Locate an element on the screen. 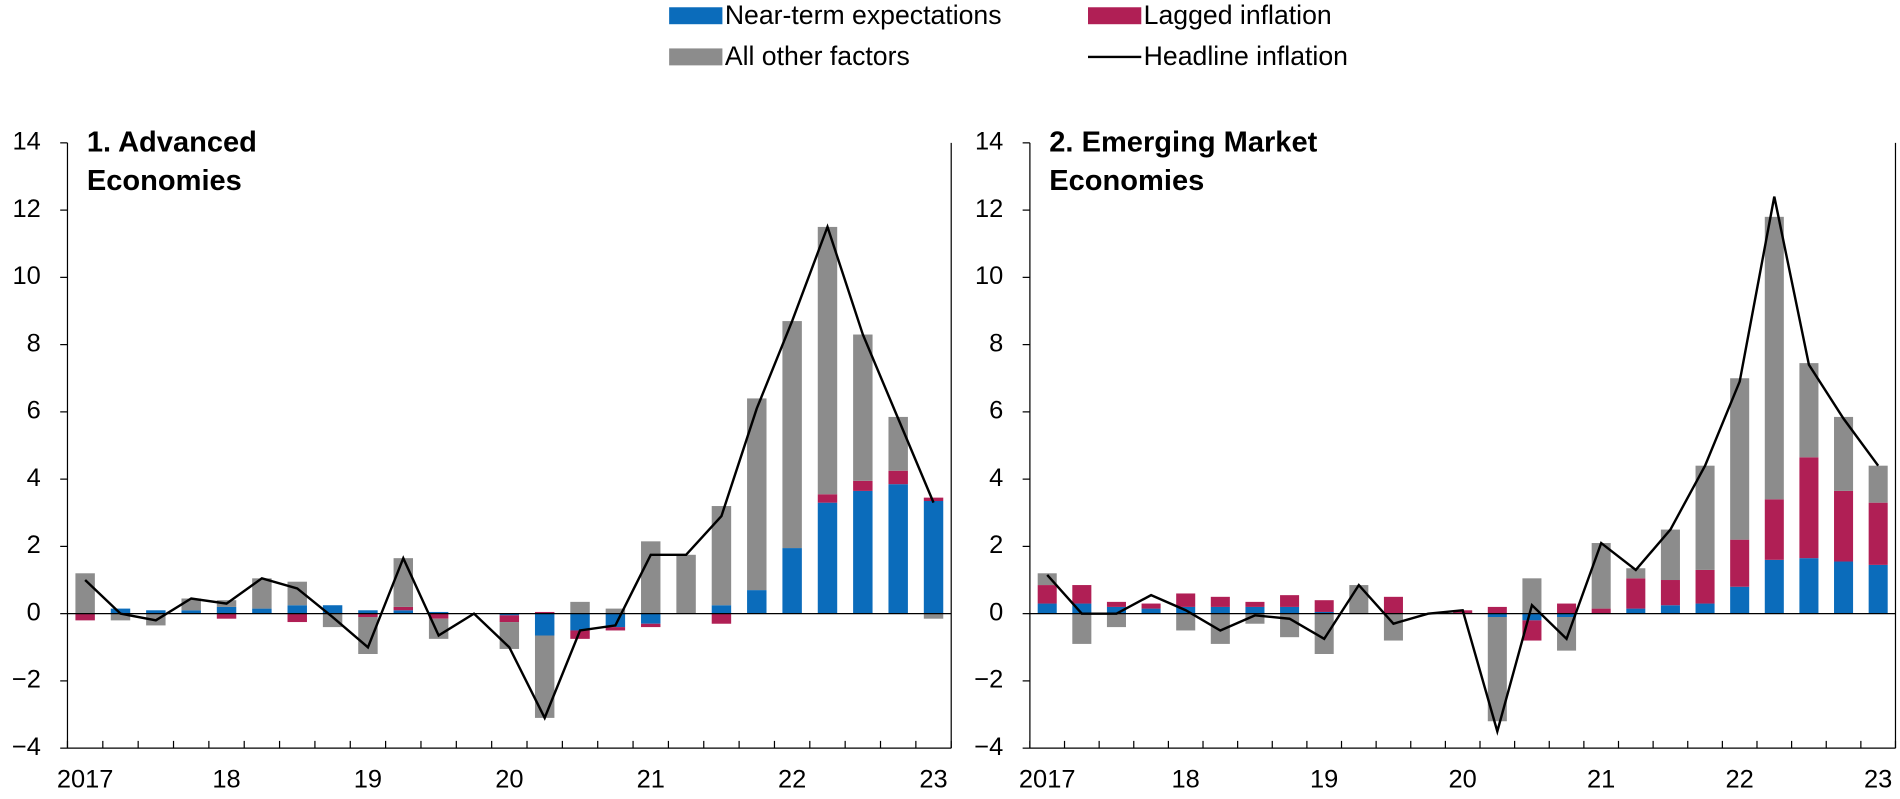 The width and height of the screenshot is (1900, 799). y-tick-label: 0 is located at coordinates (34, 612).